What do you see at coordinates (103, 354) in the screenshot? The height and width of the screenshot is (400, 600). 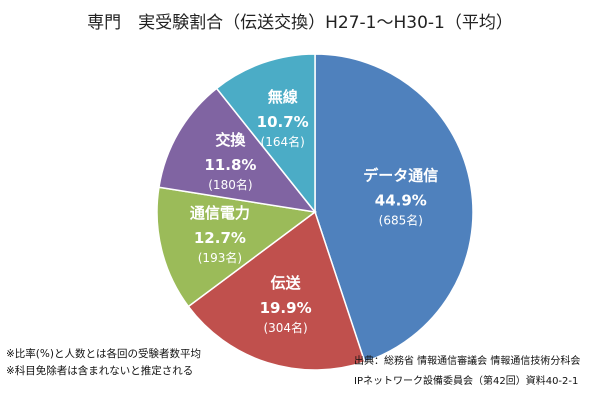 I see `note-ratio: ※比率(%)と人数とは各回の受験者数平均` at bounding box center [103, 354].